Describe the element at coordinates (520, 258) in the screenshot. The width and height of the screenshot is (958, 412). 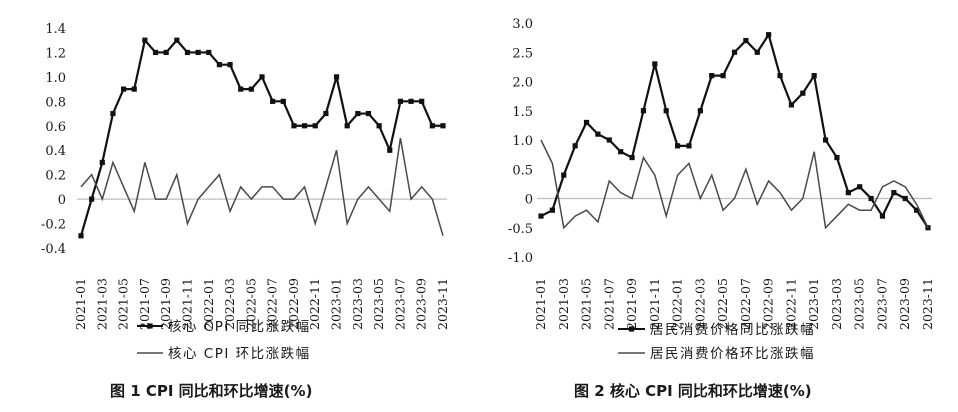
I see `y-tick-label: -1.0` at that location.